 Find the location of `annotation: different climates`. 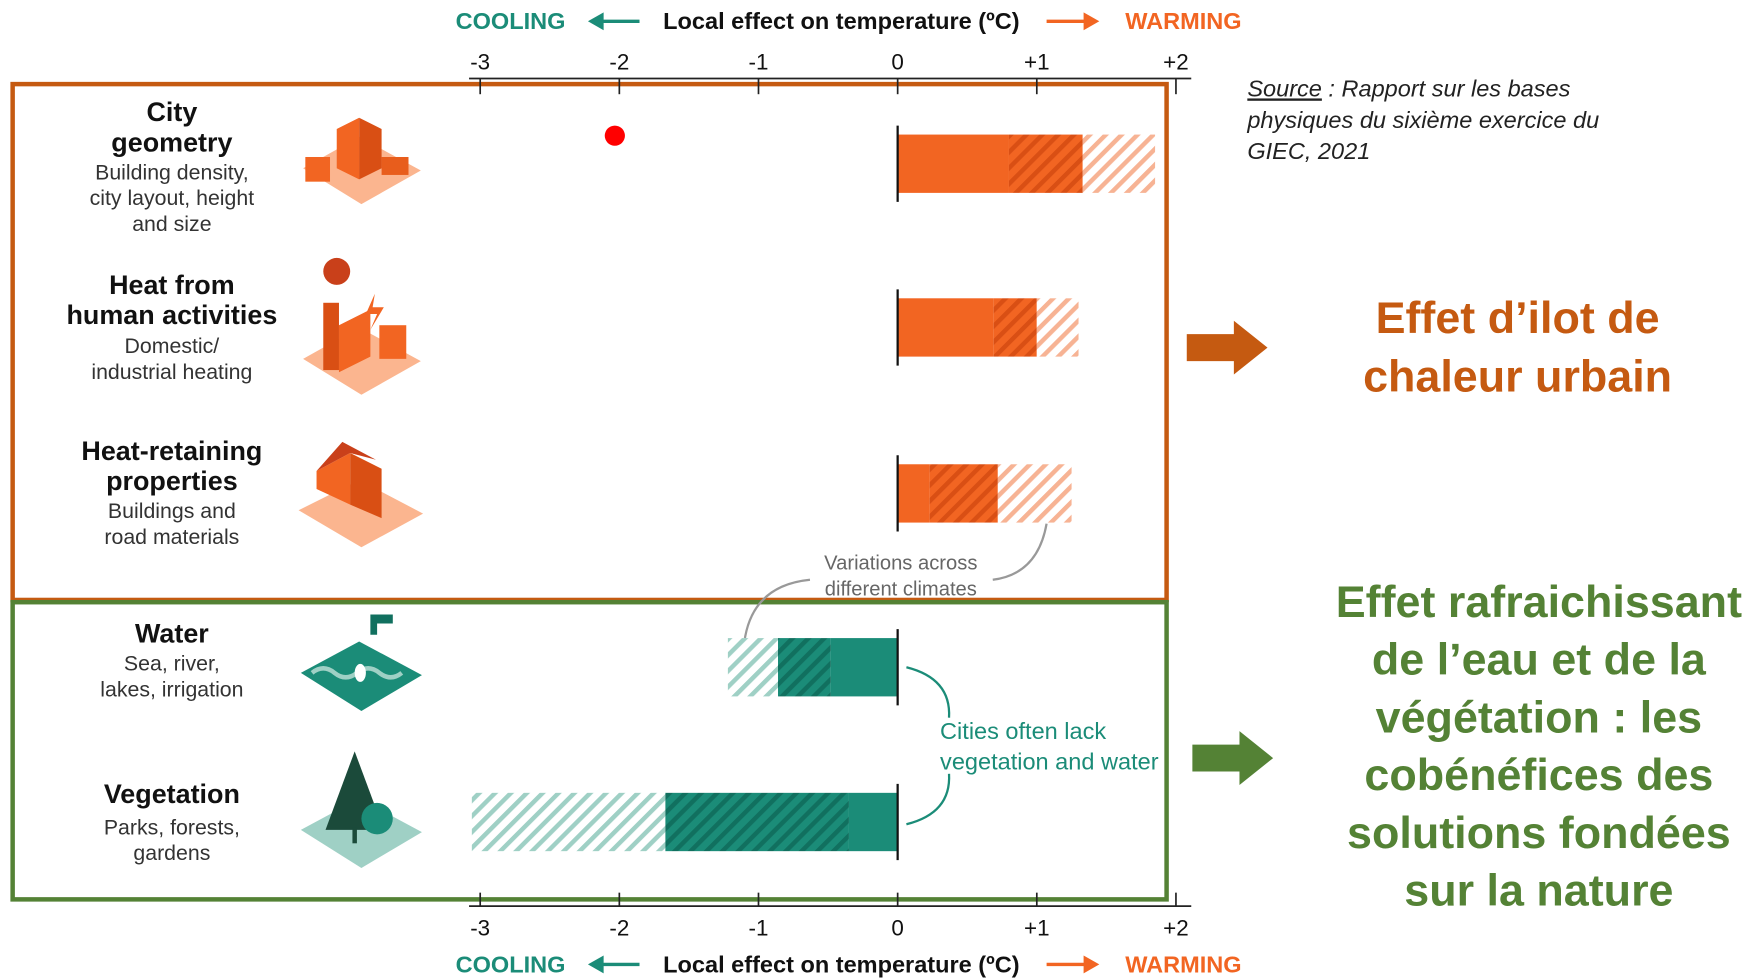

annotation: different climates is located at coordinates (901, 589).